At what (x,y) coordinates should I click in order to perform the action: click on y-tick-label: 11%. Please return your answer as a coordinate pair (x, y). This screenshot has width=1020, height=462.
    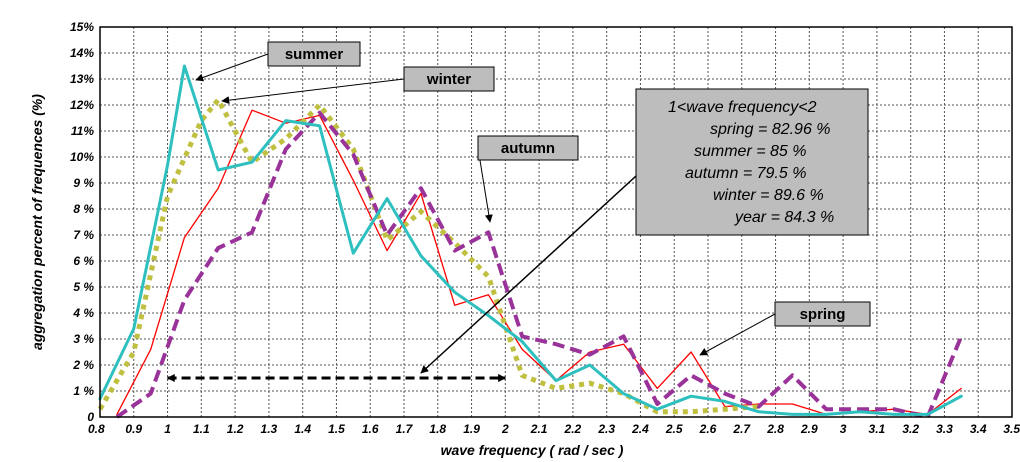
    Looking at the image, I should click on (82, 131).